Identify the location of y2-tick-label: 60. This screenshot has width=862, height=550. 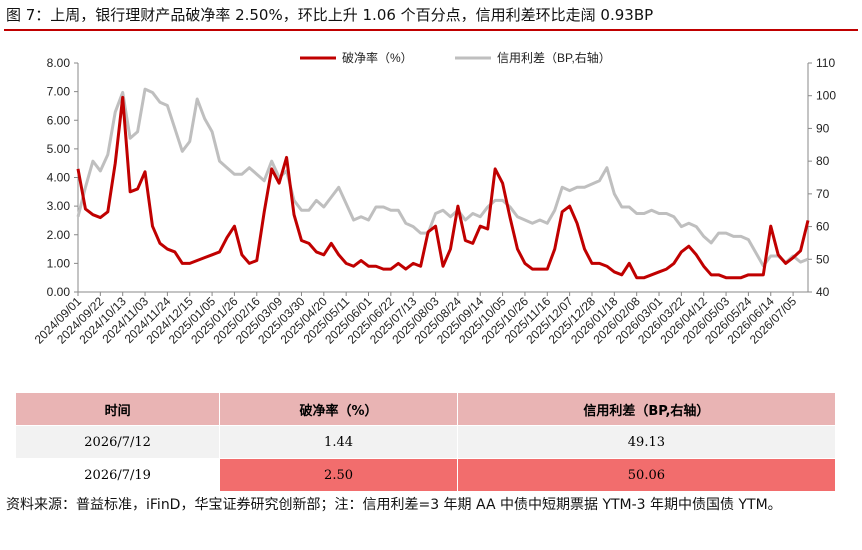
(823, 227).